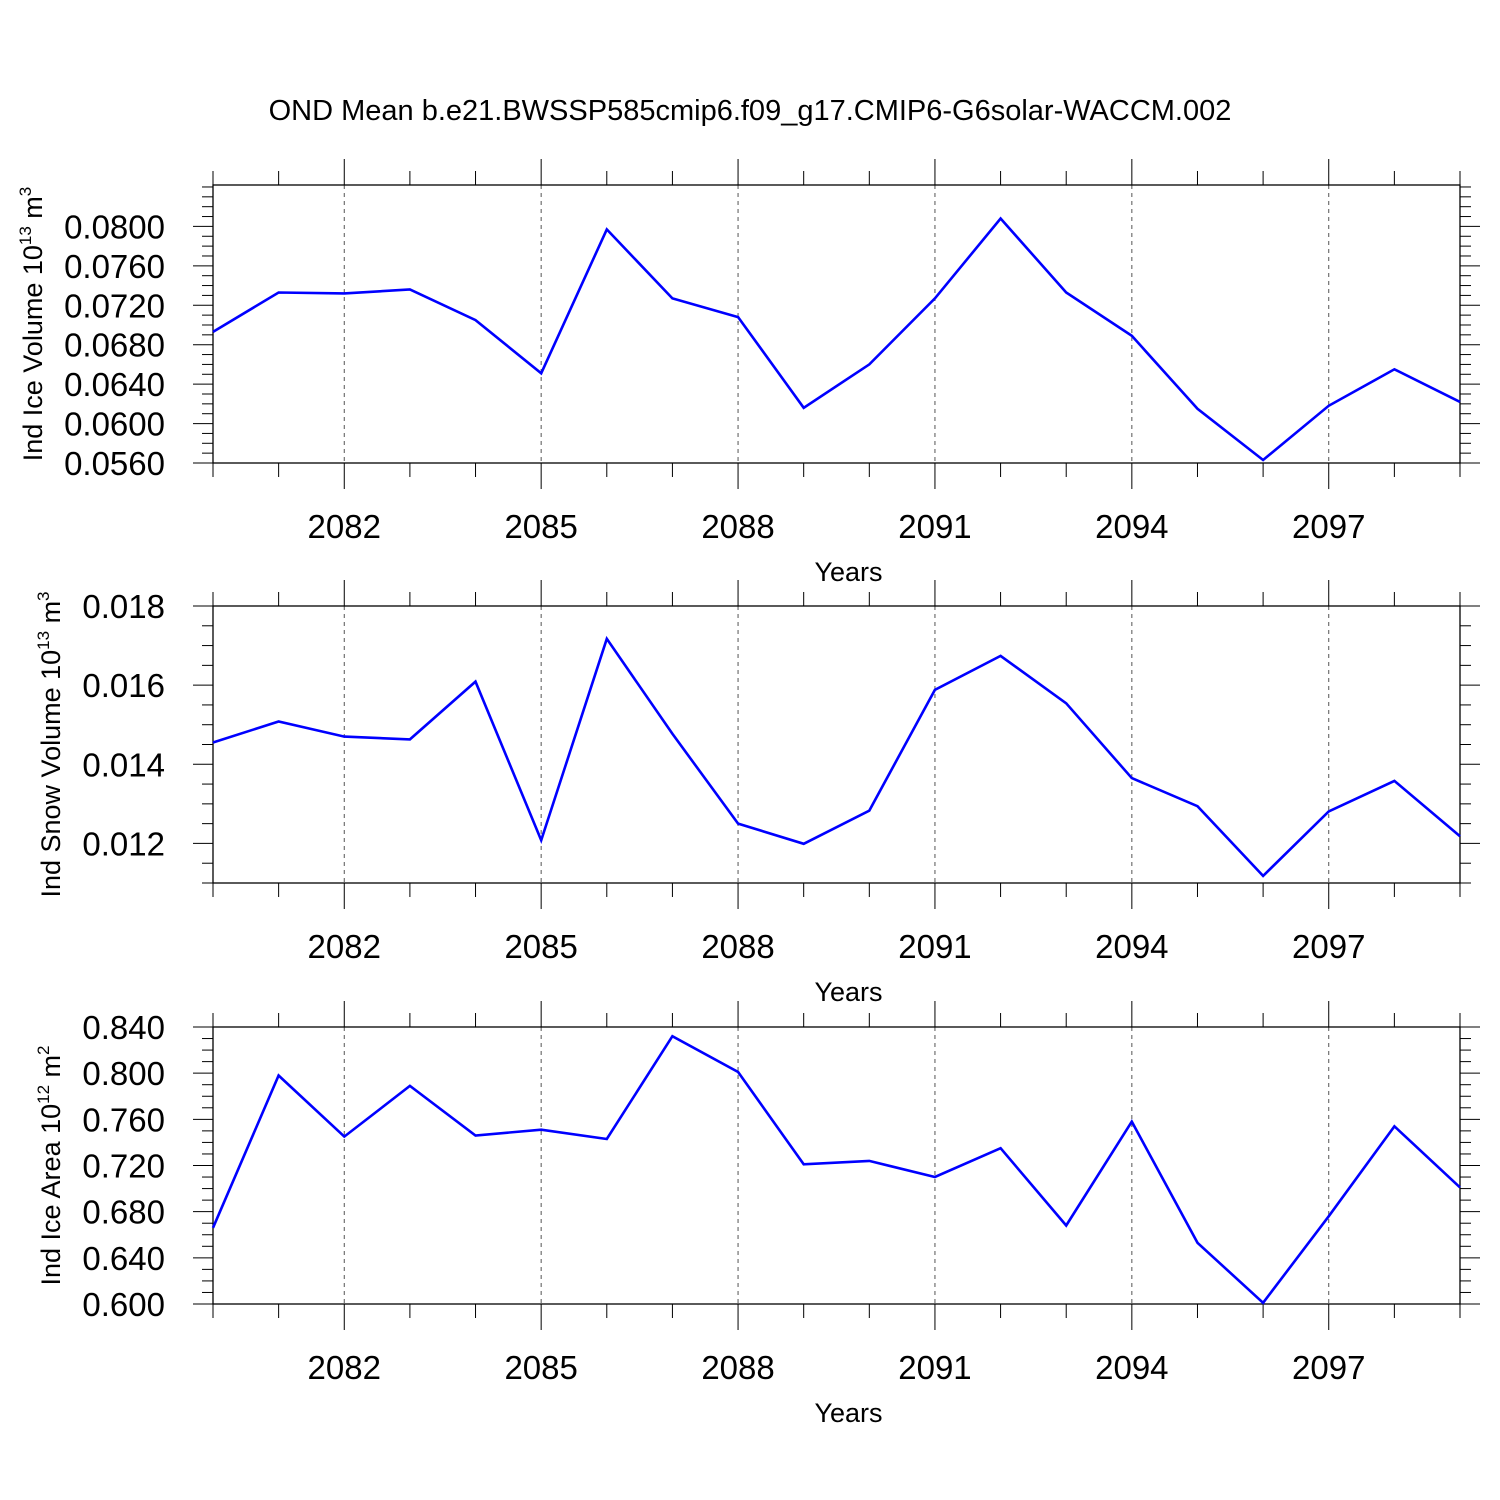 The image size is (1500, 1500). Describe the element at coordinates (123, 1073) in the screenshot. I see `y-tick-label: 0.800` at that location.